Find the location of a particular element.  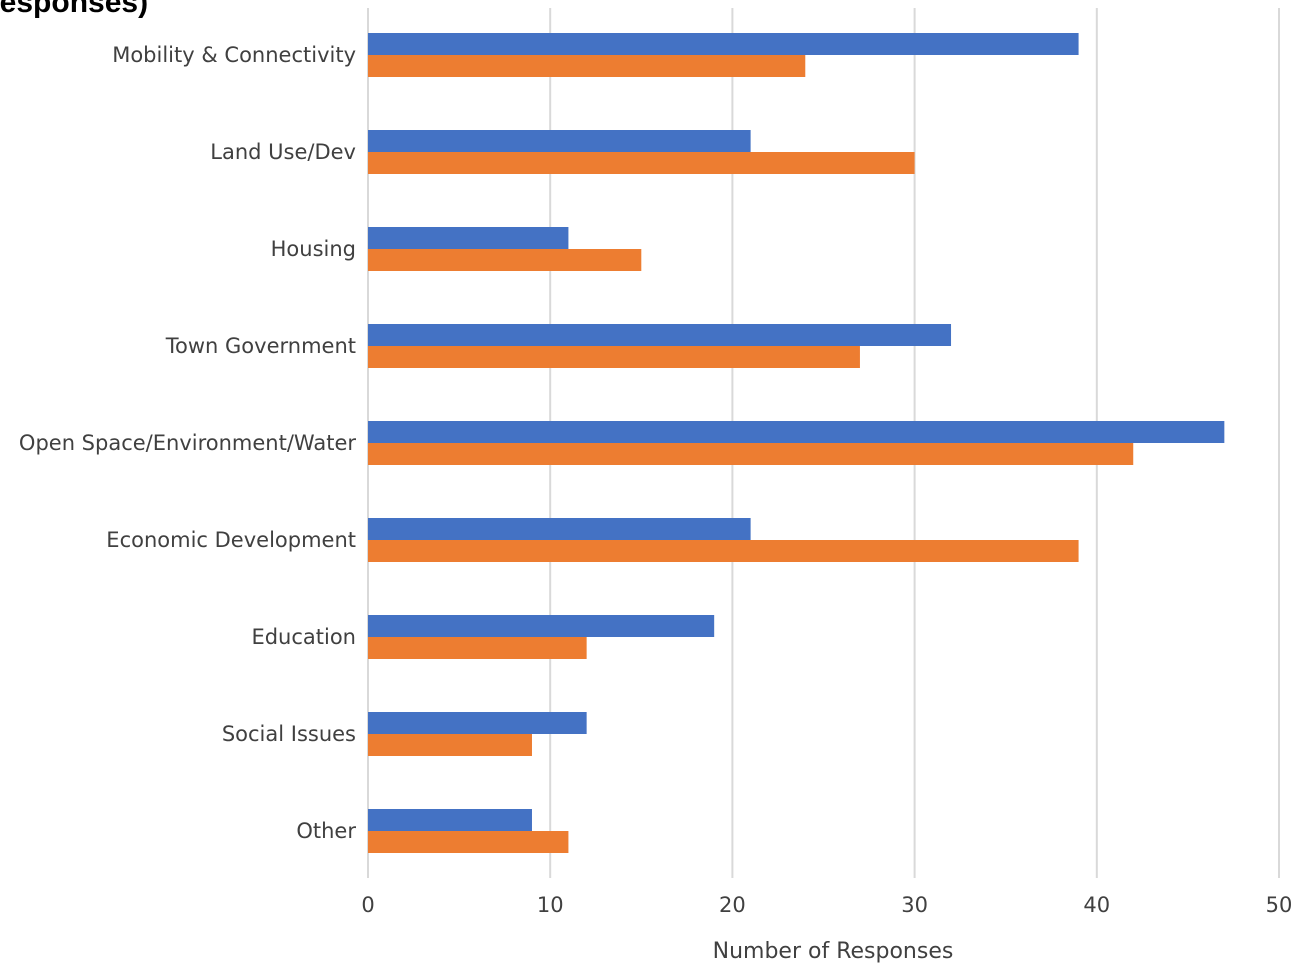

x-tick-labels: 0 10 20 30 40 50 is located at coordinates (826, 905).